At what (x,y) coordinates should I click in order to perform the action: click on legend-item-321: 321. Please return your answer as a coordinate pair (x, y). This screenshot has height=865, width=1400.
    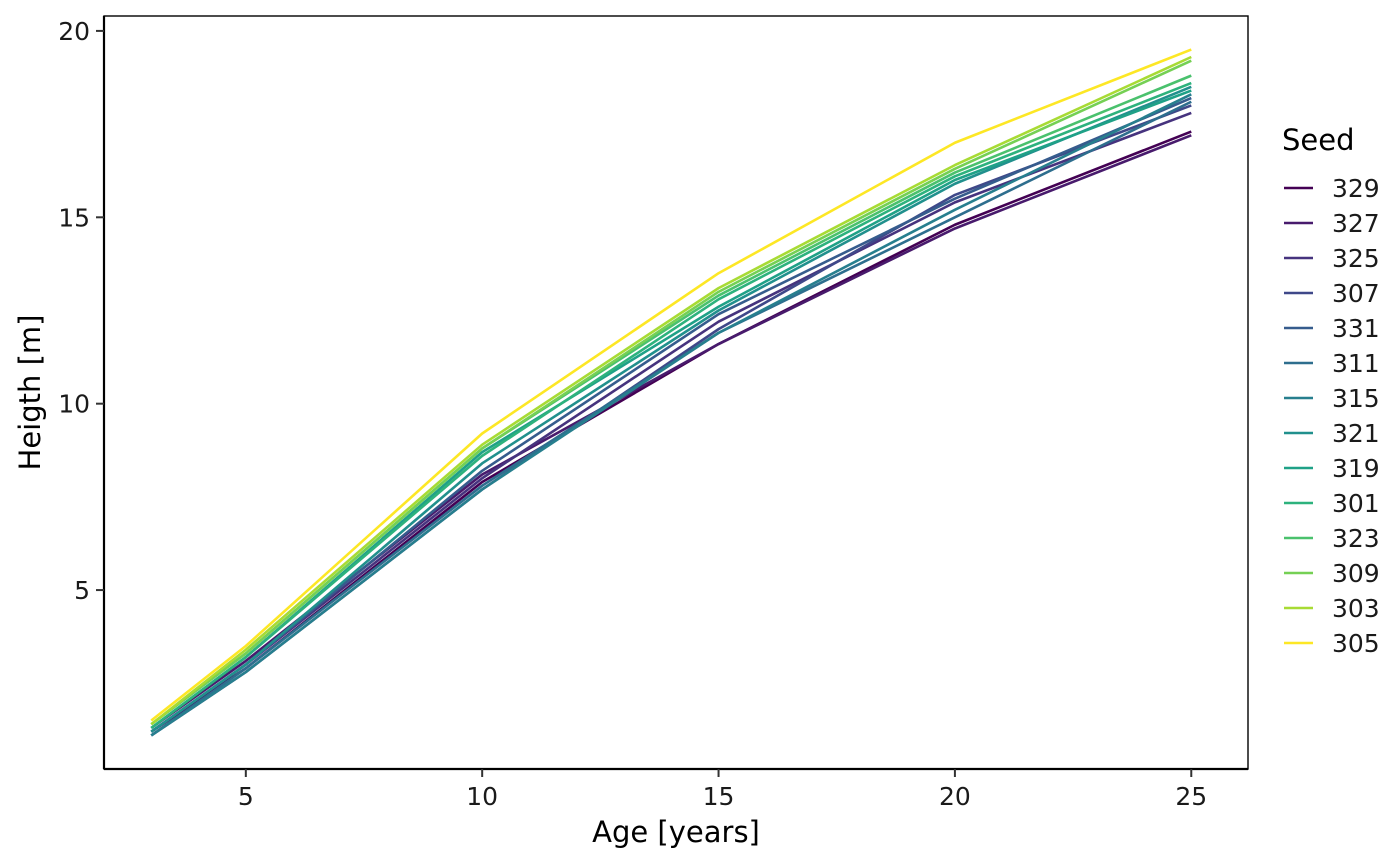
    Looking at the image, I should click on (1332, 433).